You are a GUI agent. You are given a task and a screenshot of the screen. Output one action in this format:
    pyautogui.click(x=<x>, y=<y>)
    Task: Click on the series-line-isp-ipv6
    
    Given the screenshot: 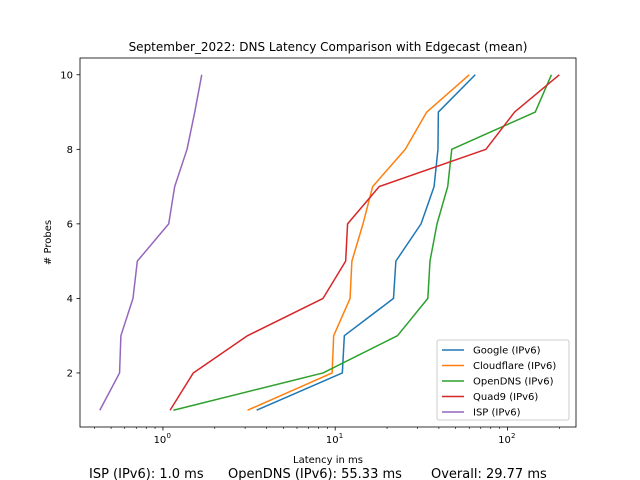 What is the action you would take?
    pyautogui.click(x=151, y=242)
    